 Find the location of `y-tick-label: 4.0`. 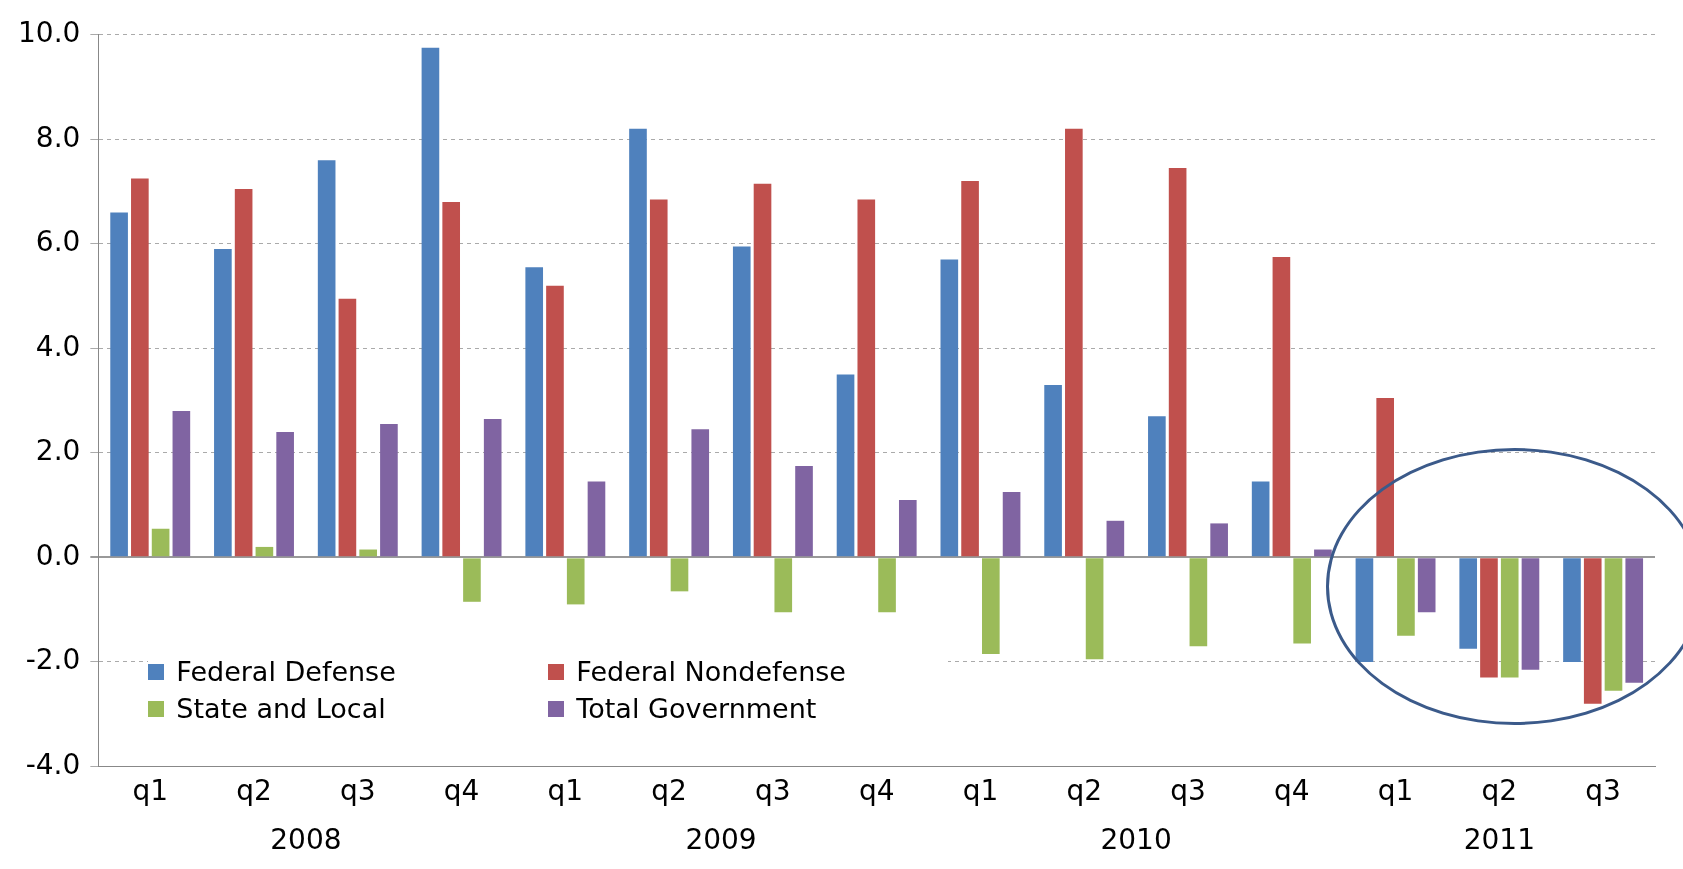

y-tick-label: 4.0 is located at coordinates (58, 346).